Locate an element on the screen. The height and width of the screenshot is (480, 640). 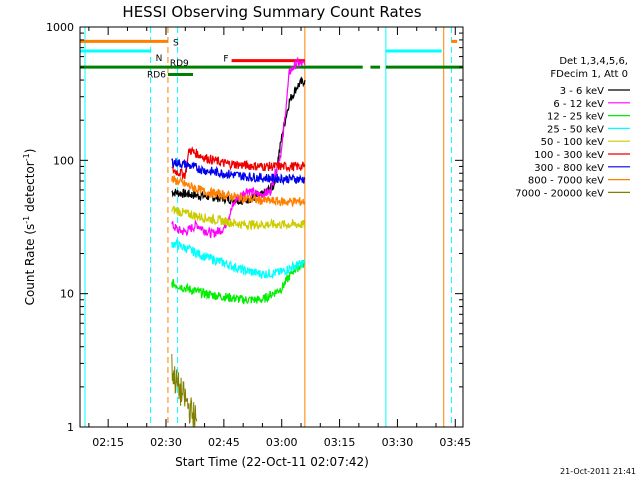
legend-label-800-7000-kev: 800 - 7000 keV is located at coordinates (566, 181).